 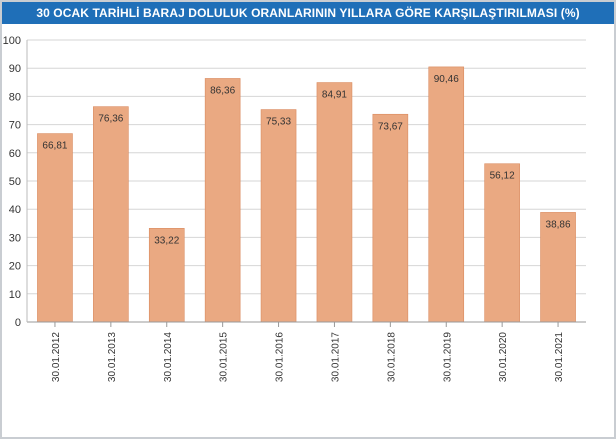 I want to click on x-tick-label: 30.01.2020, so click(x=503, y=357).